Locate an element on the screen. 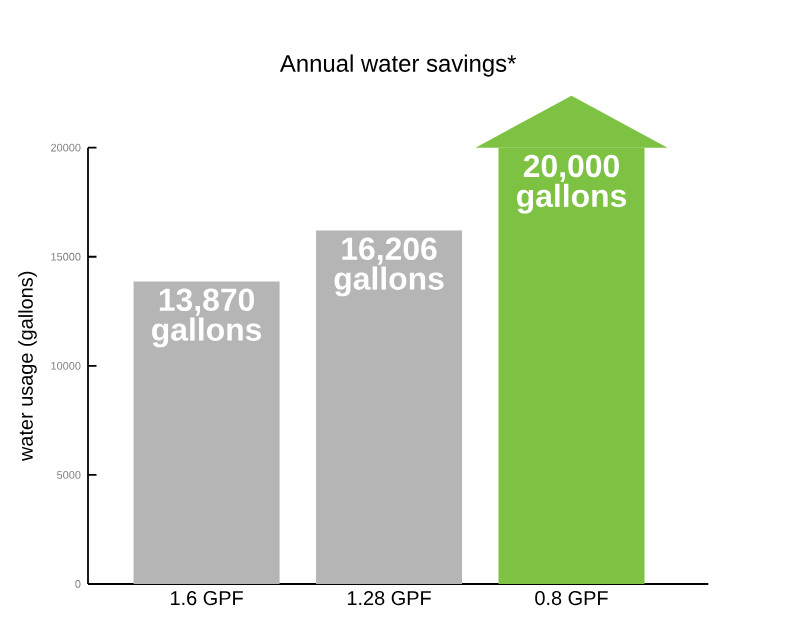  chart-title: Annual water savings* is located at coordinates (398, 65).